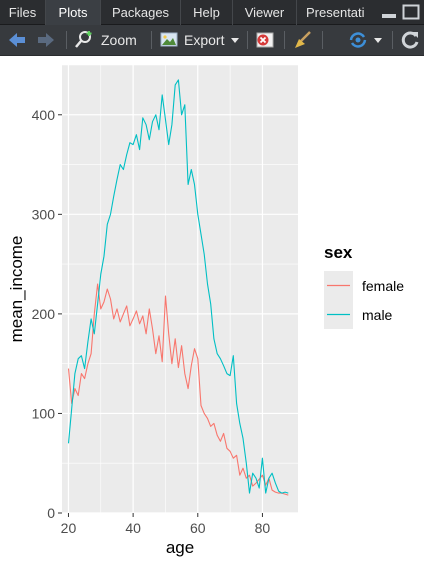 This screenshot has width=424, height=564. I want to click on zoom-icon, so click(84, 40).